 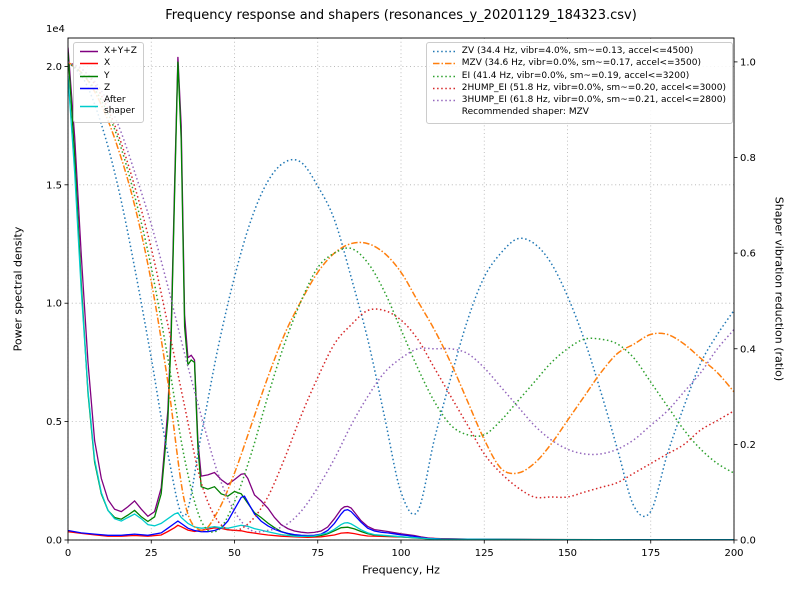 What do you see at coordinates (18, 289) in the screenshot?
I see `left-axis-label: Power spectral density` at bounding box center [18, 289].